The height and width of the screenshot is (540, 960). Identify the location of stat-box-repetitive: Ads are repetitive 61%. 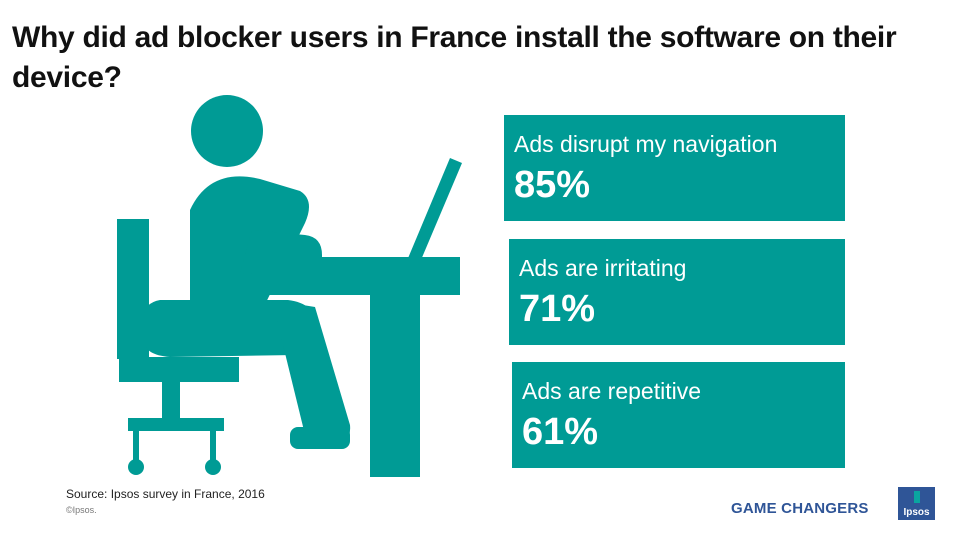
(678, 415).